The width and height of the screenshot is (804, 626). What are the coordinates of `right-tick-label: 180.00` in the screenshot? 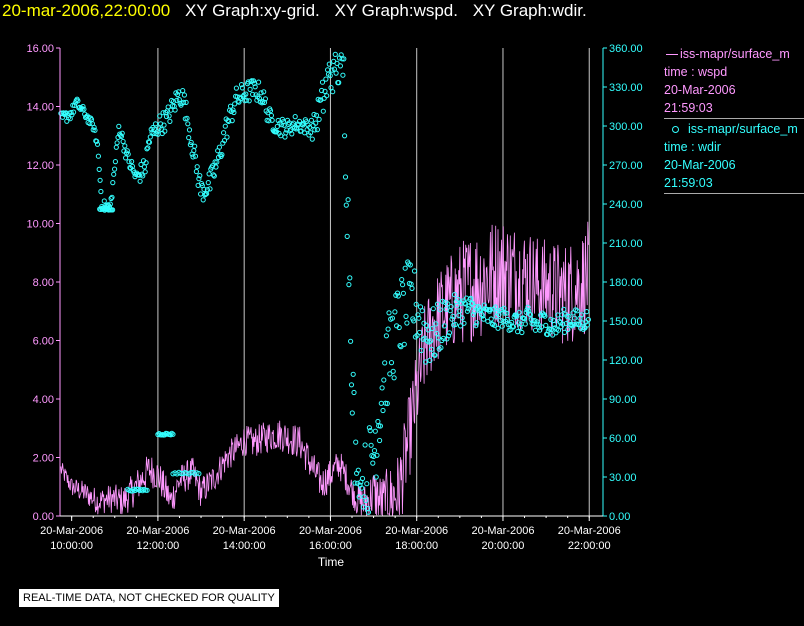 It's located at (626, 283).